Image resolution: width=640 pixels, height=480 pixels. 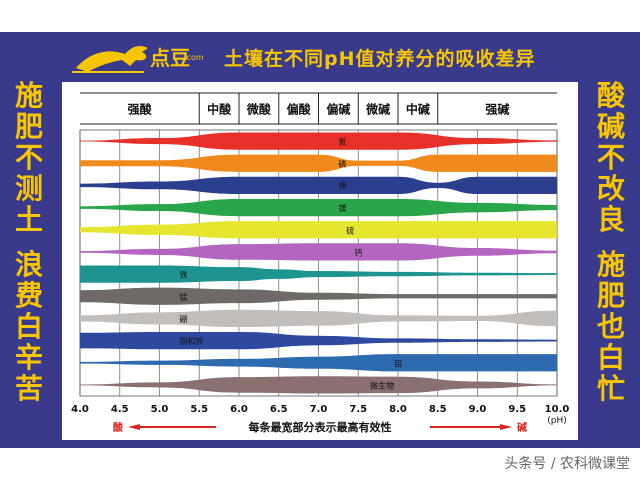 What do you see at coordinates (471, 427) in the screenshot?
I see `arrow-right-icon` at bounding box center [471, 427].